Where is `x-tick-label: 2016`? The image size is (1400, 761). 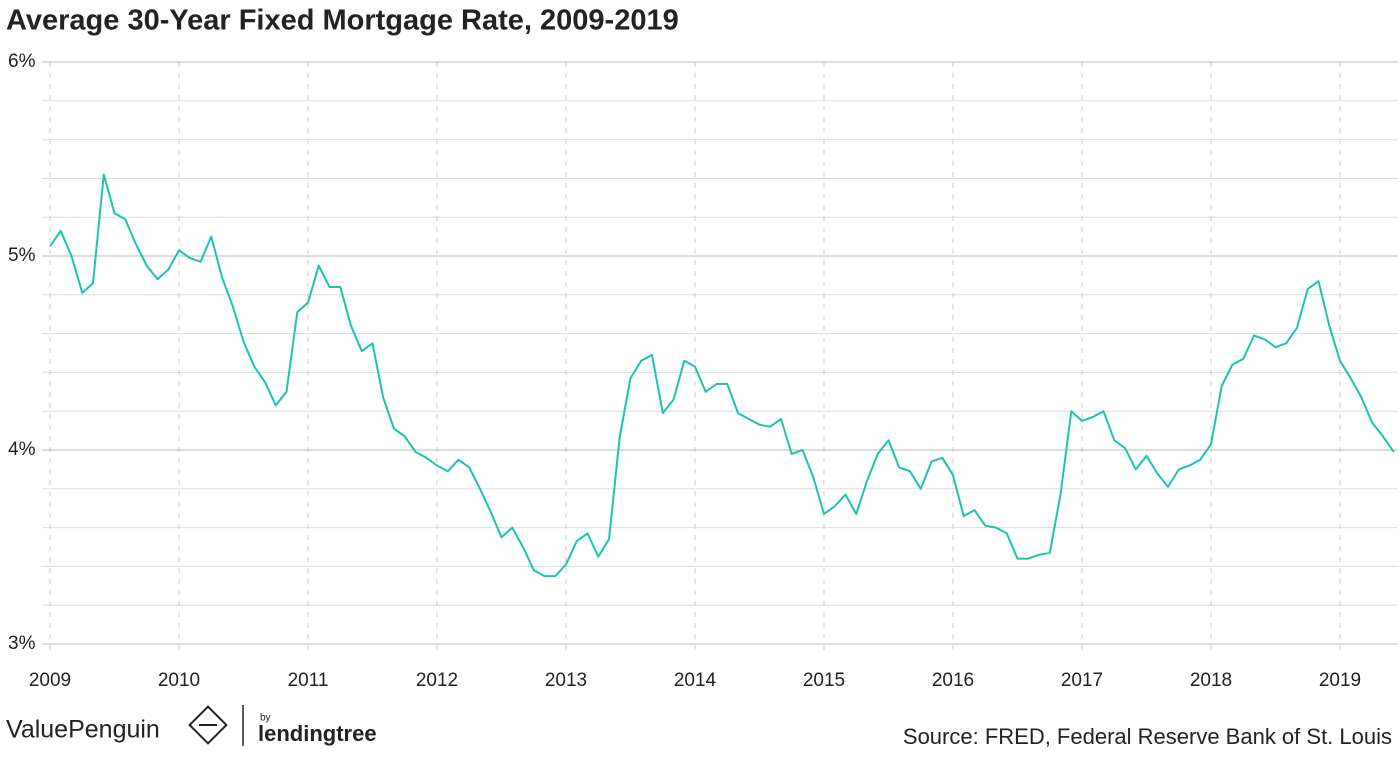
x-tick-label: 2016 is located at coordinates (953, 680).